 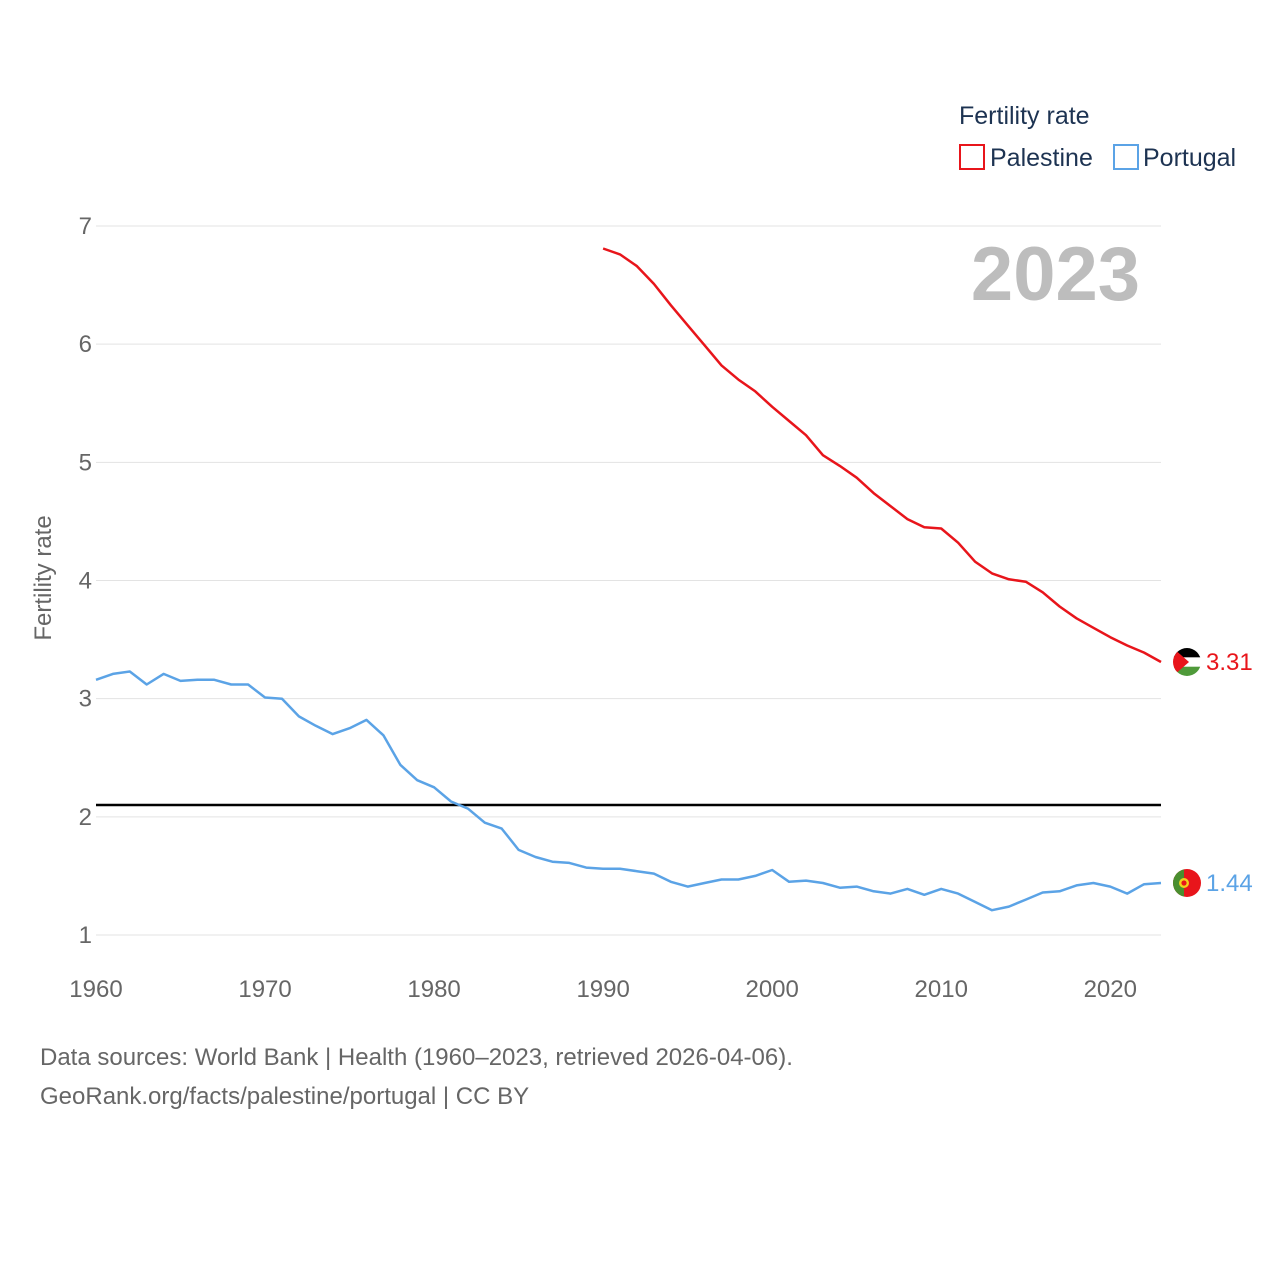 I want to click on y-tick-label: 3, so click(x=85, y=699).